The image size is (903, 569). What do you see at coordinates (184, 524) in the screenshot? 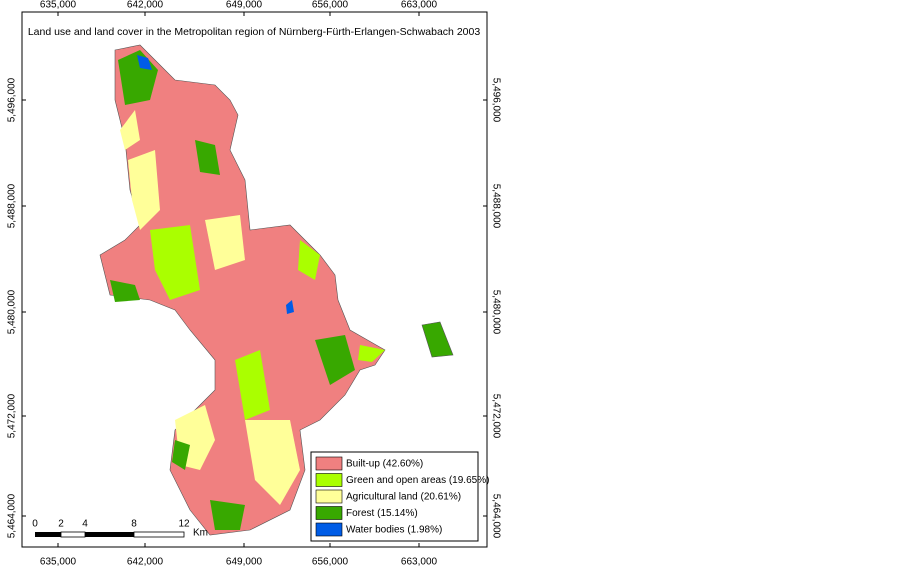
I see `scale-label: 12` at bounding box center [184, 524].